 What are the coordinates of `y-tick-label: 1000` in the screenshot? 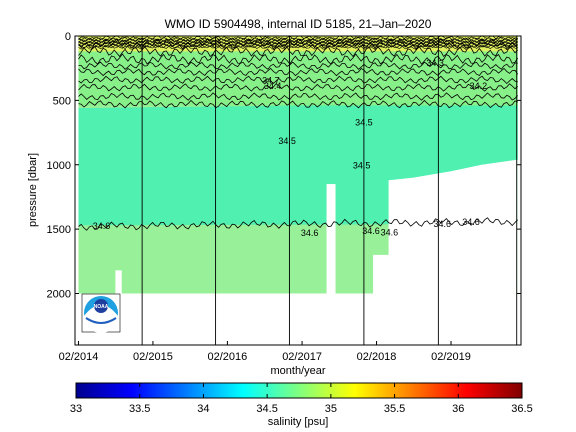 It's located at (59, 166).